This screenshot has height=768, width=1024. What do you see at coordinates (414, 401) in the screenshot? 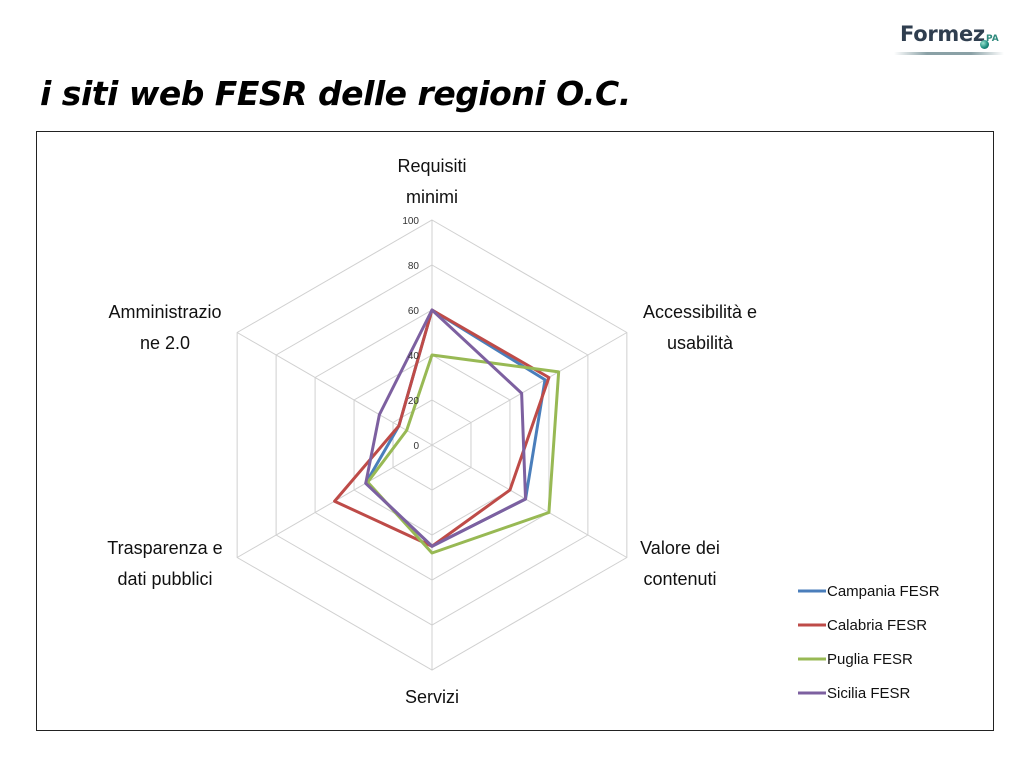
I see `tick-label: 20` at bounding box center [414, 401].